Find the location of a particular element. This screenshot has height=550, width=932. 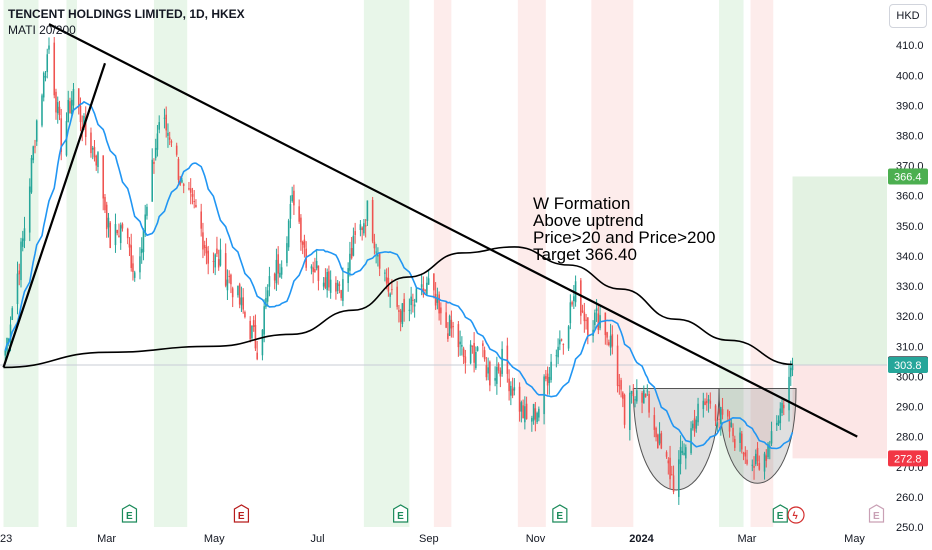

symbol-title: TENCENT HOLDINGS LIMITED, 1D, HKEX is located at coordinates (126, 14).